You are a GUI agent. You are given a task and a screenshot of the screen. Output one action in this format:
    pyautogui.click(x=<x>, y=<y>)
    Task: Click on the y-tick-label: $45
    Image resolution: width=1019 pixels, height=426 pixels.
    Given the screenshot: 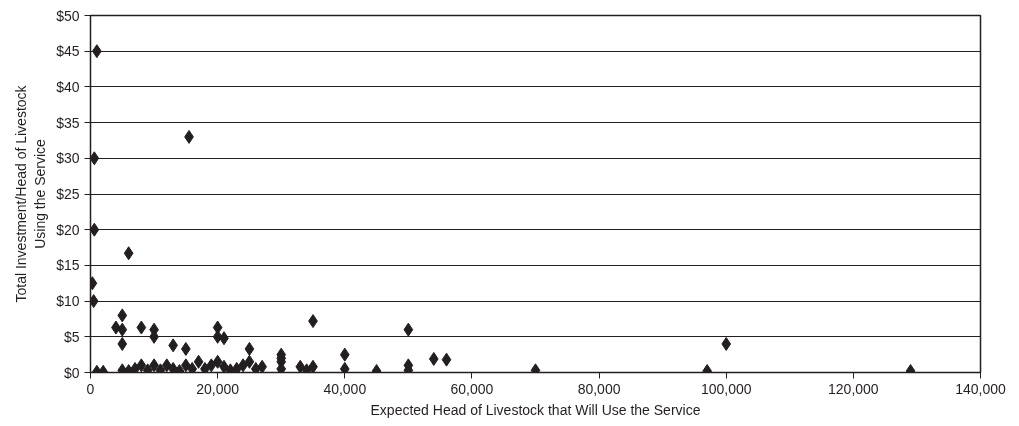 What is the action you would take?
    pyautogui.click(x=68, y=51)
    